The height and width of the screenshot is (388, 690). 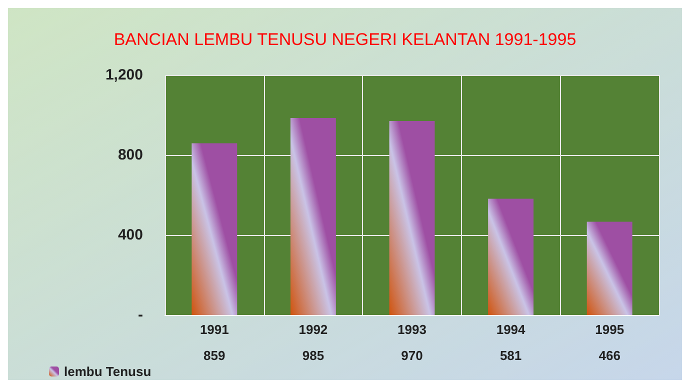 What do you see at coordinates (412, 329) in the screenshot?
I see `x-tick-label: 1993` at bounding box center [412, 329].